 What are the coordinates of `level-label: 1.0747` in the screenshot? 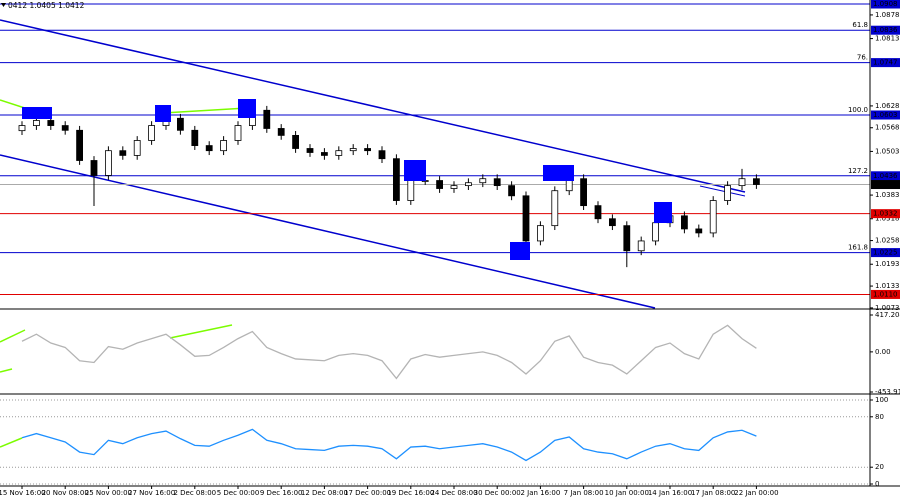 It's located at (885, 63).